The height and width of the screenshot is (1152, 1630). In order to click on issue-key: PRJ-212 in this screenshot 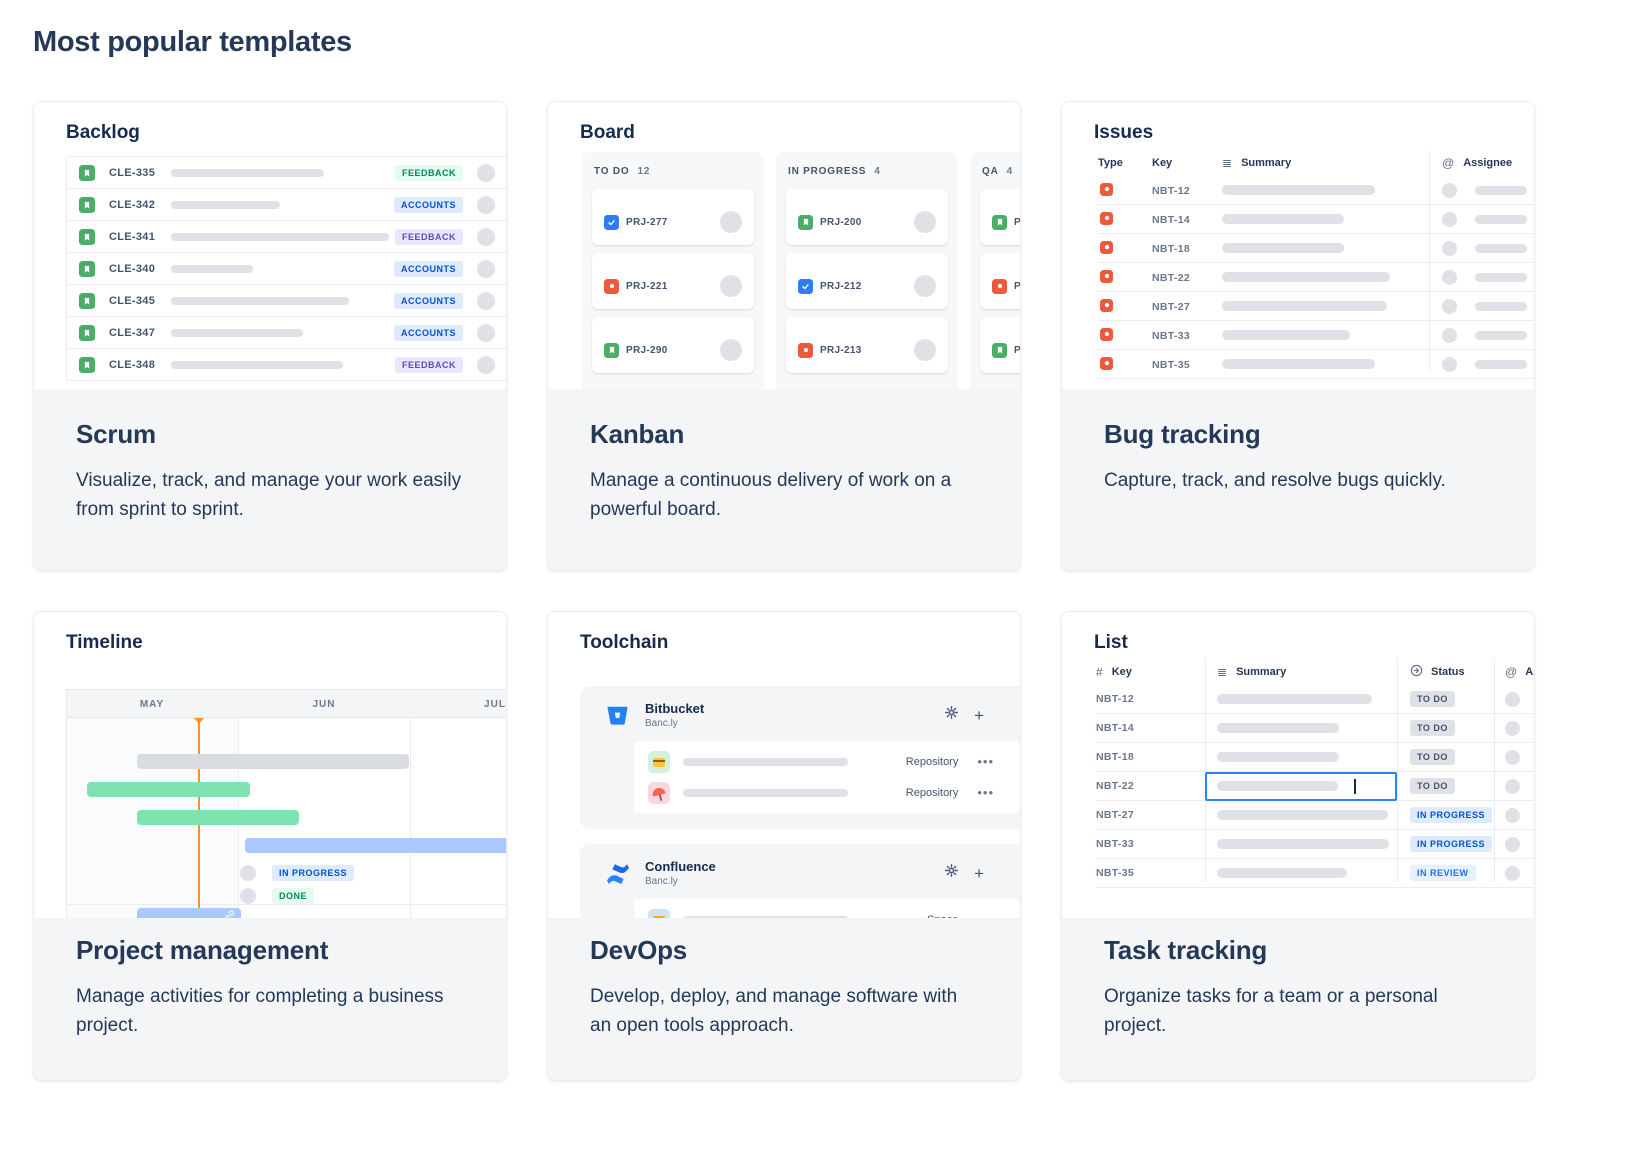, I will do `click(841, 286)`.